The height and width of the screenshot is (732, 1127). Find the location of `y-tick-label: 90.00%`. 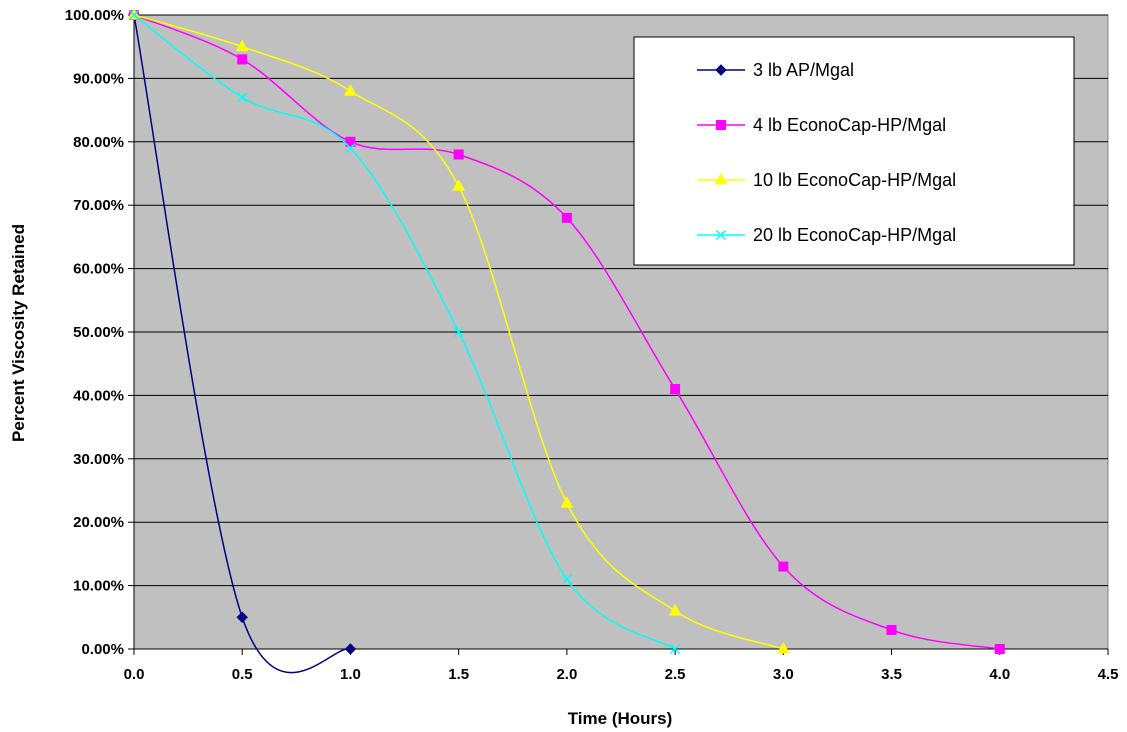

y-tick-label: 90.00% is located at coordinates (98, 78).